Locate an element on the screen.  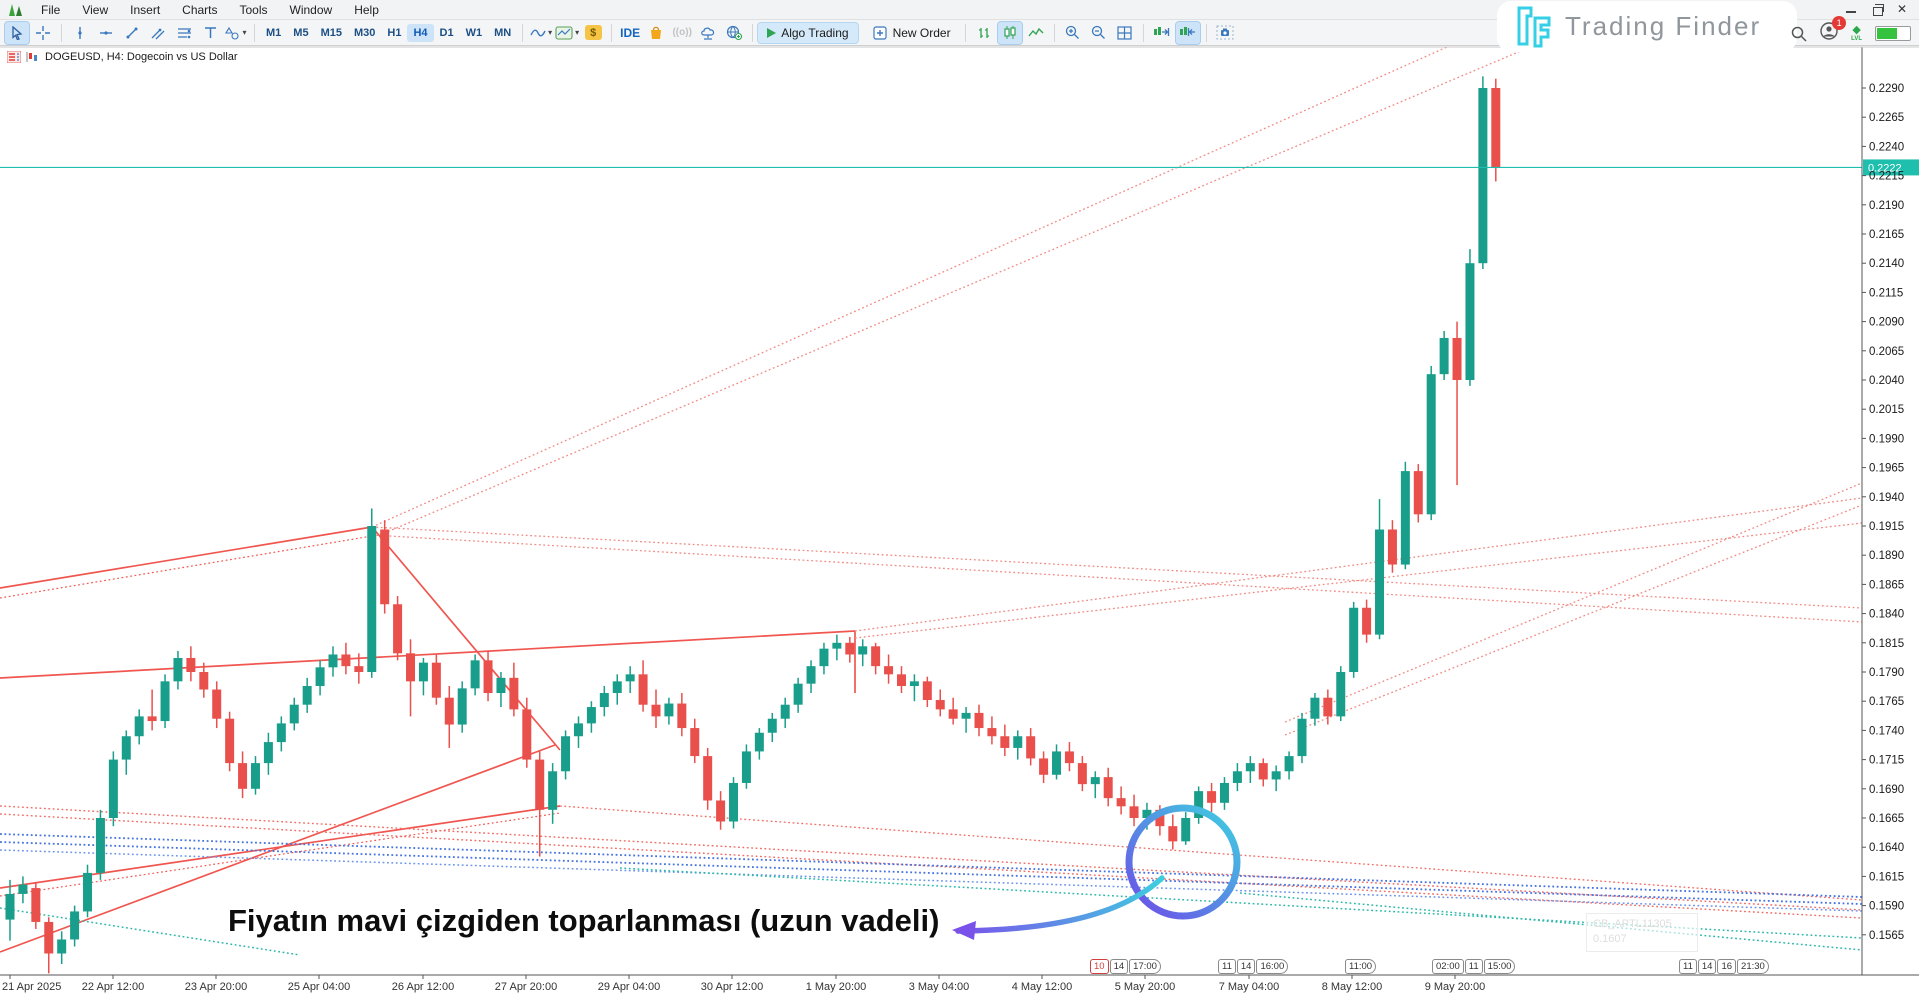
zoom-out-button is located at coordinates (1099, 33).